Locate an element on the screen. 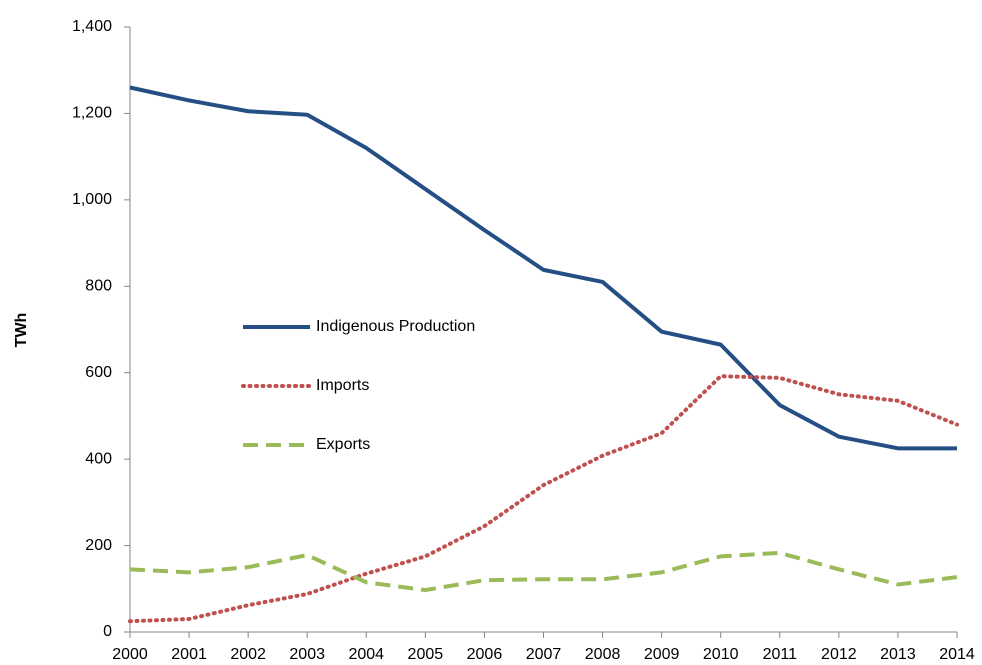 The width and height of the screenshot is (982, 665). y-tick-label: 400 is located at coordinates (98, 458).